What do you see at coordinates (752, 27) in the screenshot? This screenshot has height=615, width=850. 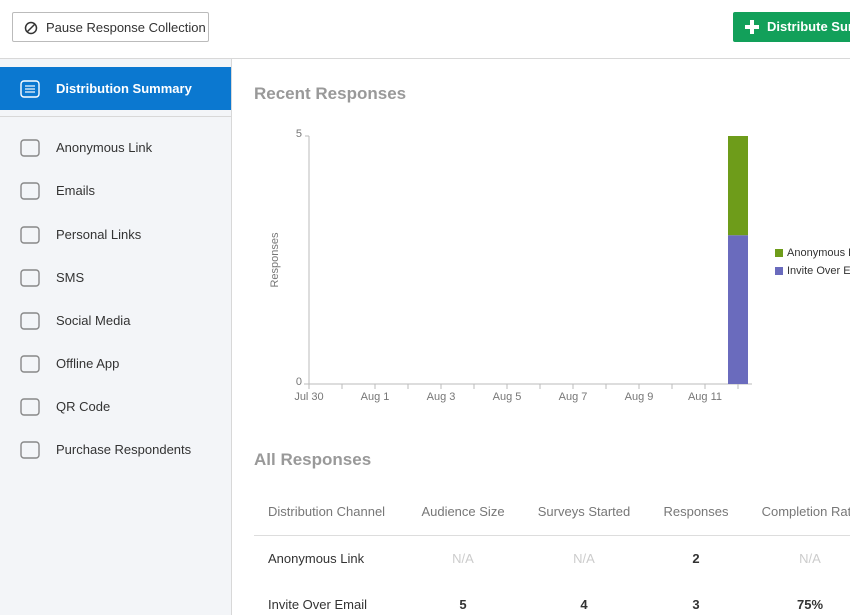 I see `plus-icon` at bounding box center [752, 27].